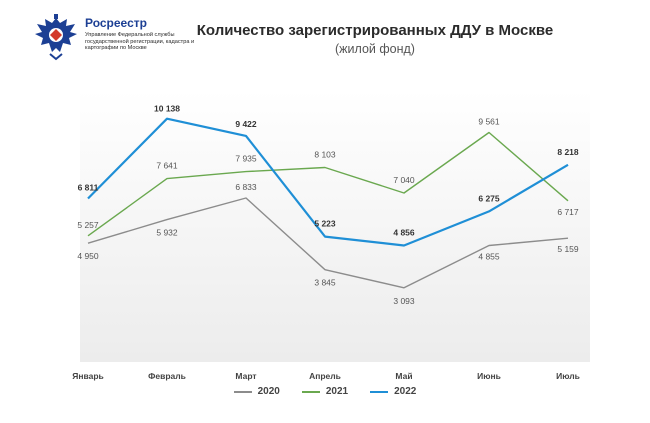 The image size is (650, 423). I want to click on data-label-2020-5: 4 855, so click(489, 257).